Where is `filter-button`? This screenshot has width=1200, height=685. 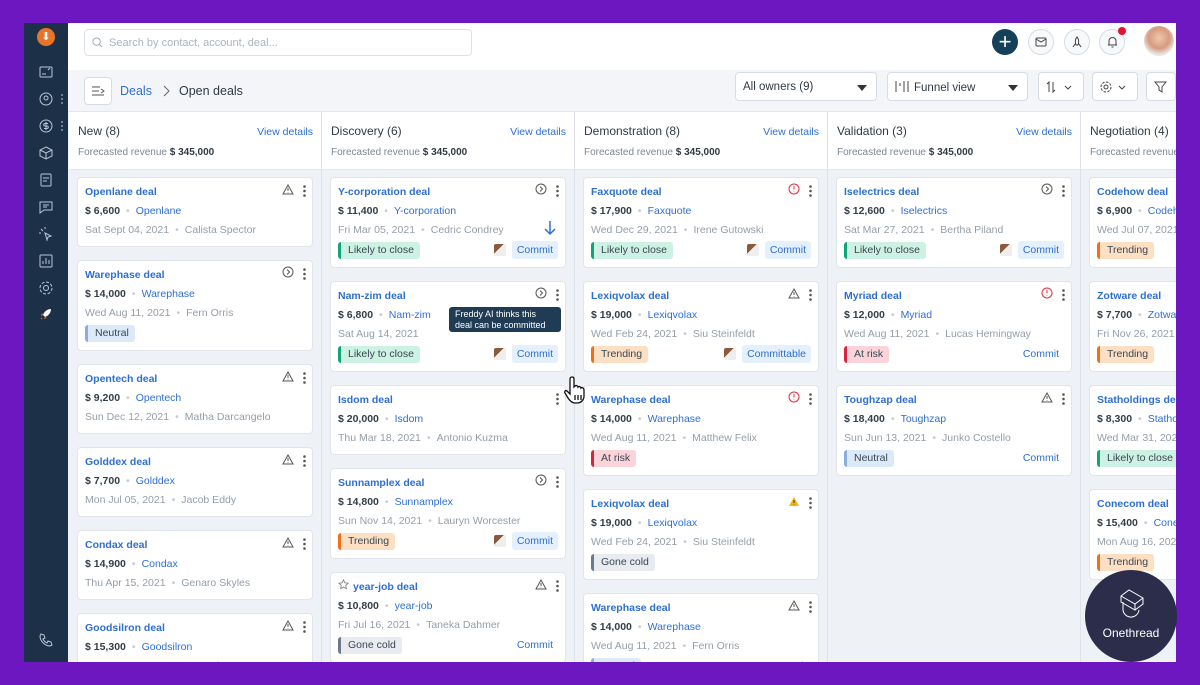
filter-button is located at coordinates (1161, 86).